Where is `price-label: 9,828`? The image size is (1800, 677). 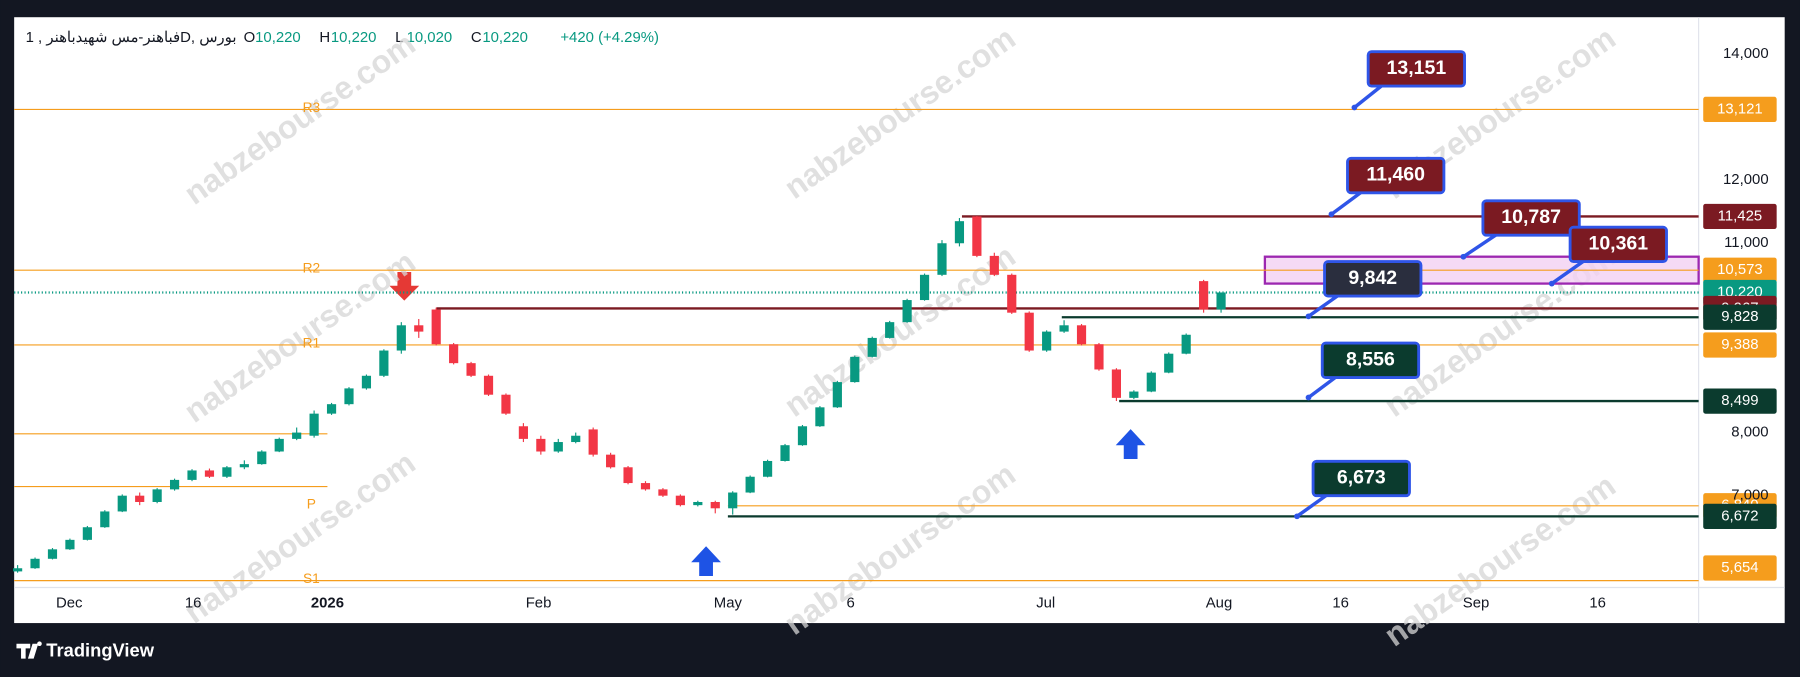 price-label: 9,828 is located at coordinates (1739, 317).